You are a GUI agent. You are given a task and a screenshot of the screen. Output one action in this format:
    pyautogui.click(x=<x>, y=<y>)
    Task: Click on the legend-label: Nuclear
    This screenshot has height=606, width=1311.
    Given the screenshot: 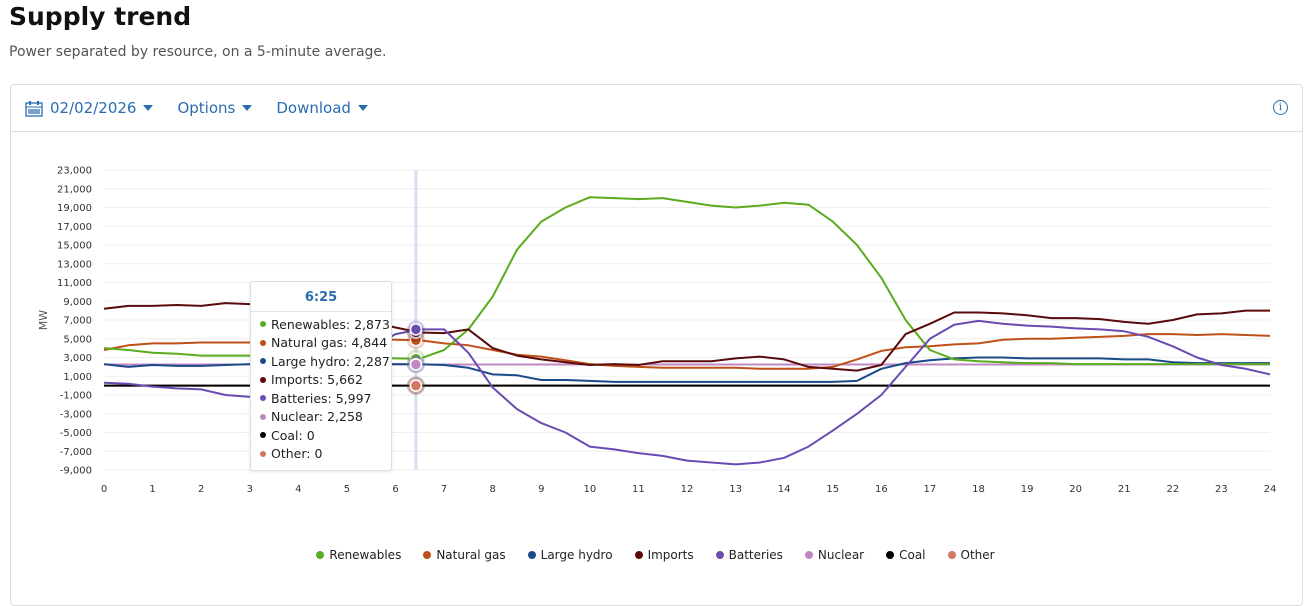 What is the action you would take?
    pyautogui.click(x=841, y=555)
    